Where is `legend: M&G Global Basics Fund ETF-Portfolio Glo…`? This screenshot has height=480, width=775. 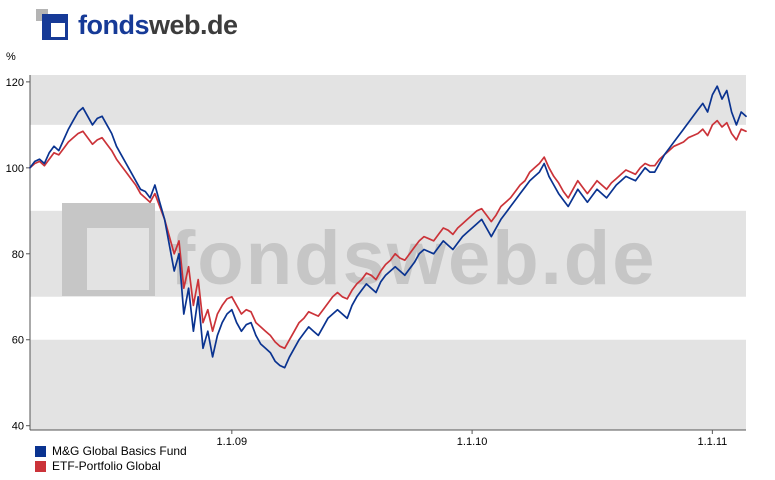
legend: M&G Global Basics Fund ETF-Portfolio Glo… is located at coordinates (111, 458).